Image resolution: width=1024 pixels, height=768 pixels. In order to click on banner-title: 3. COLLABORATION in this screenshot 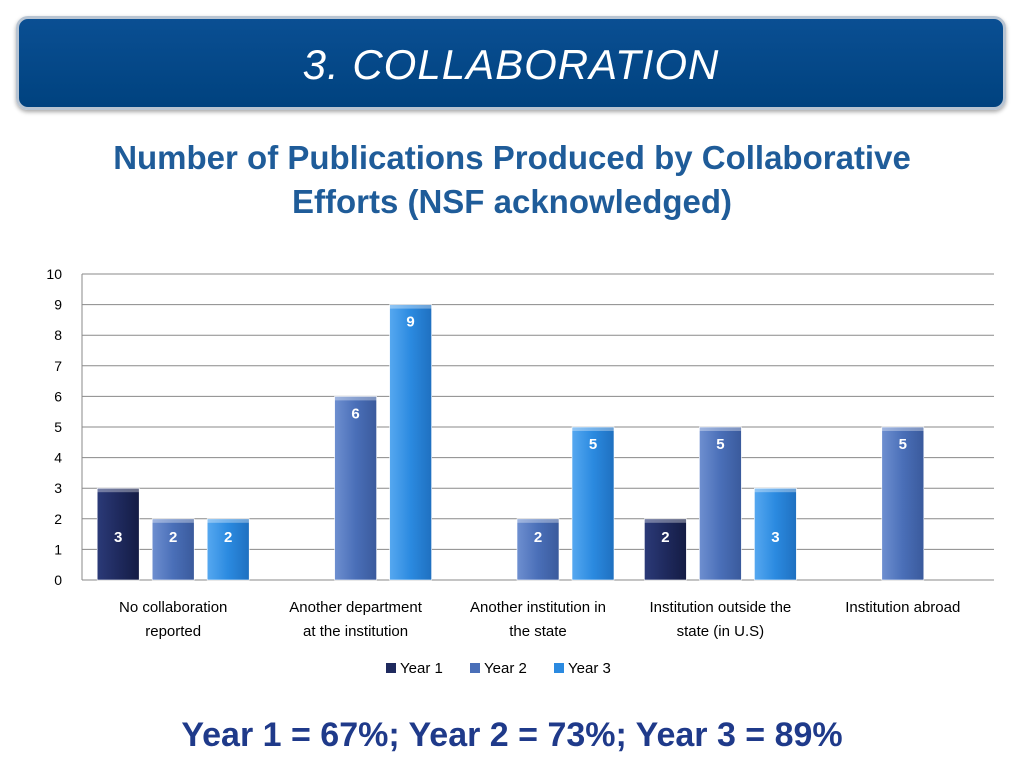, I will do `click(511, 64)`.